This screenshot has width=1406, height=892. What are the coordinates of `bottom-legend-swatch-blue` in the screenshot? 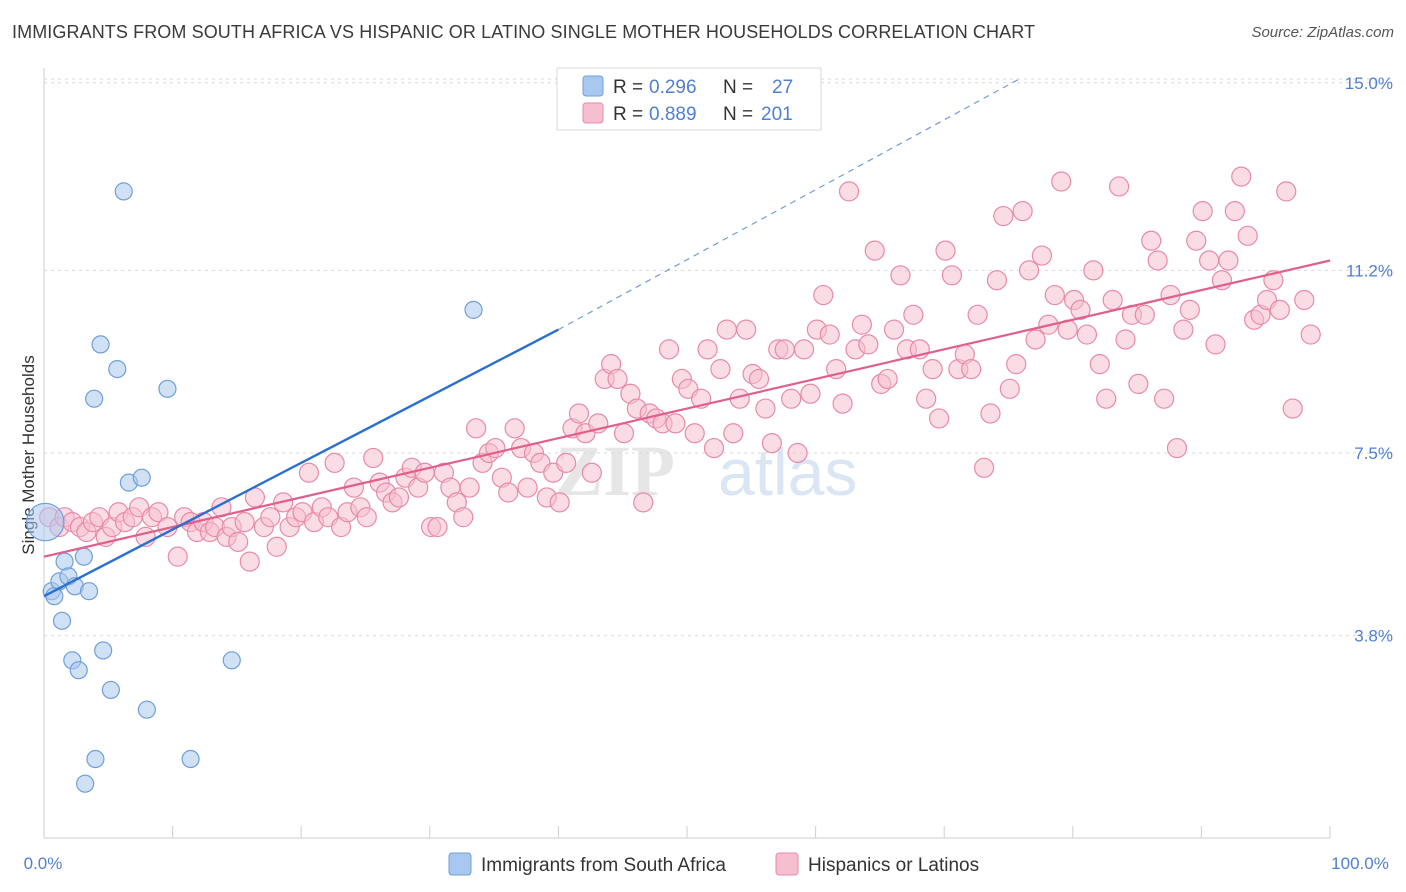 It's located at (460, 864).